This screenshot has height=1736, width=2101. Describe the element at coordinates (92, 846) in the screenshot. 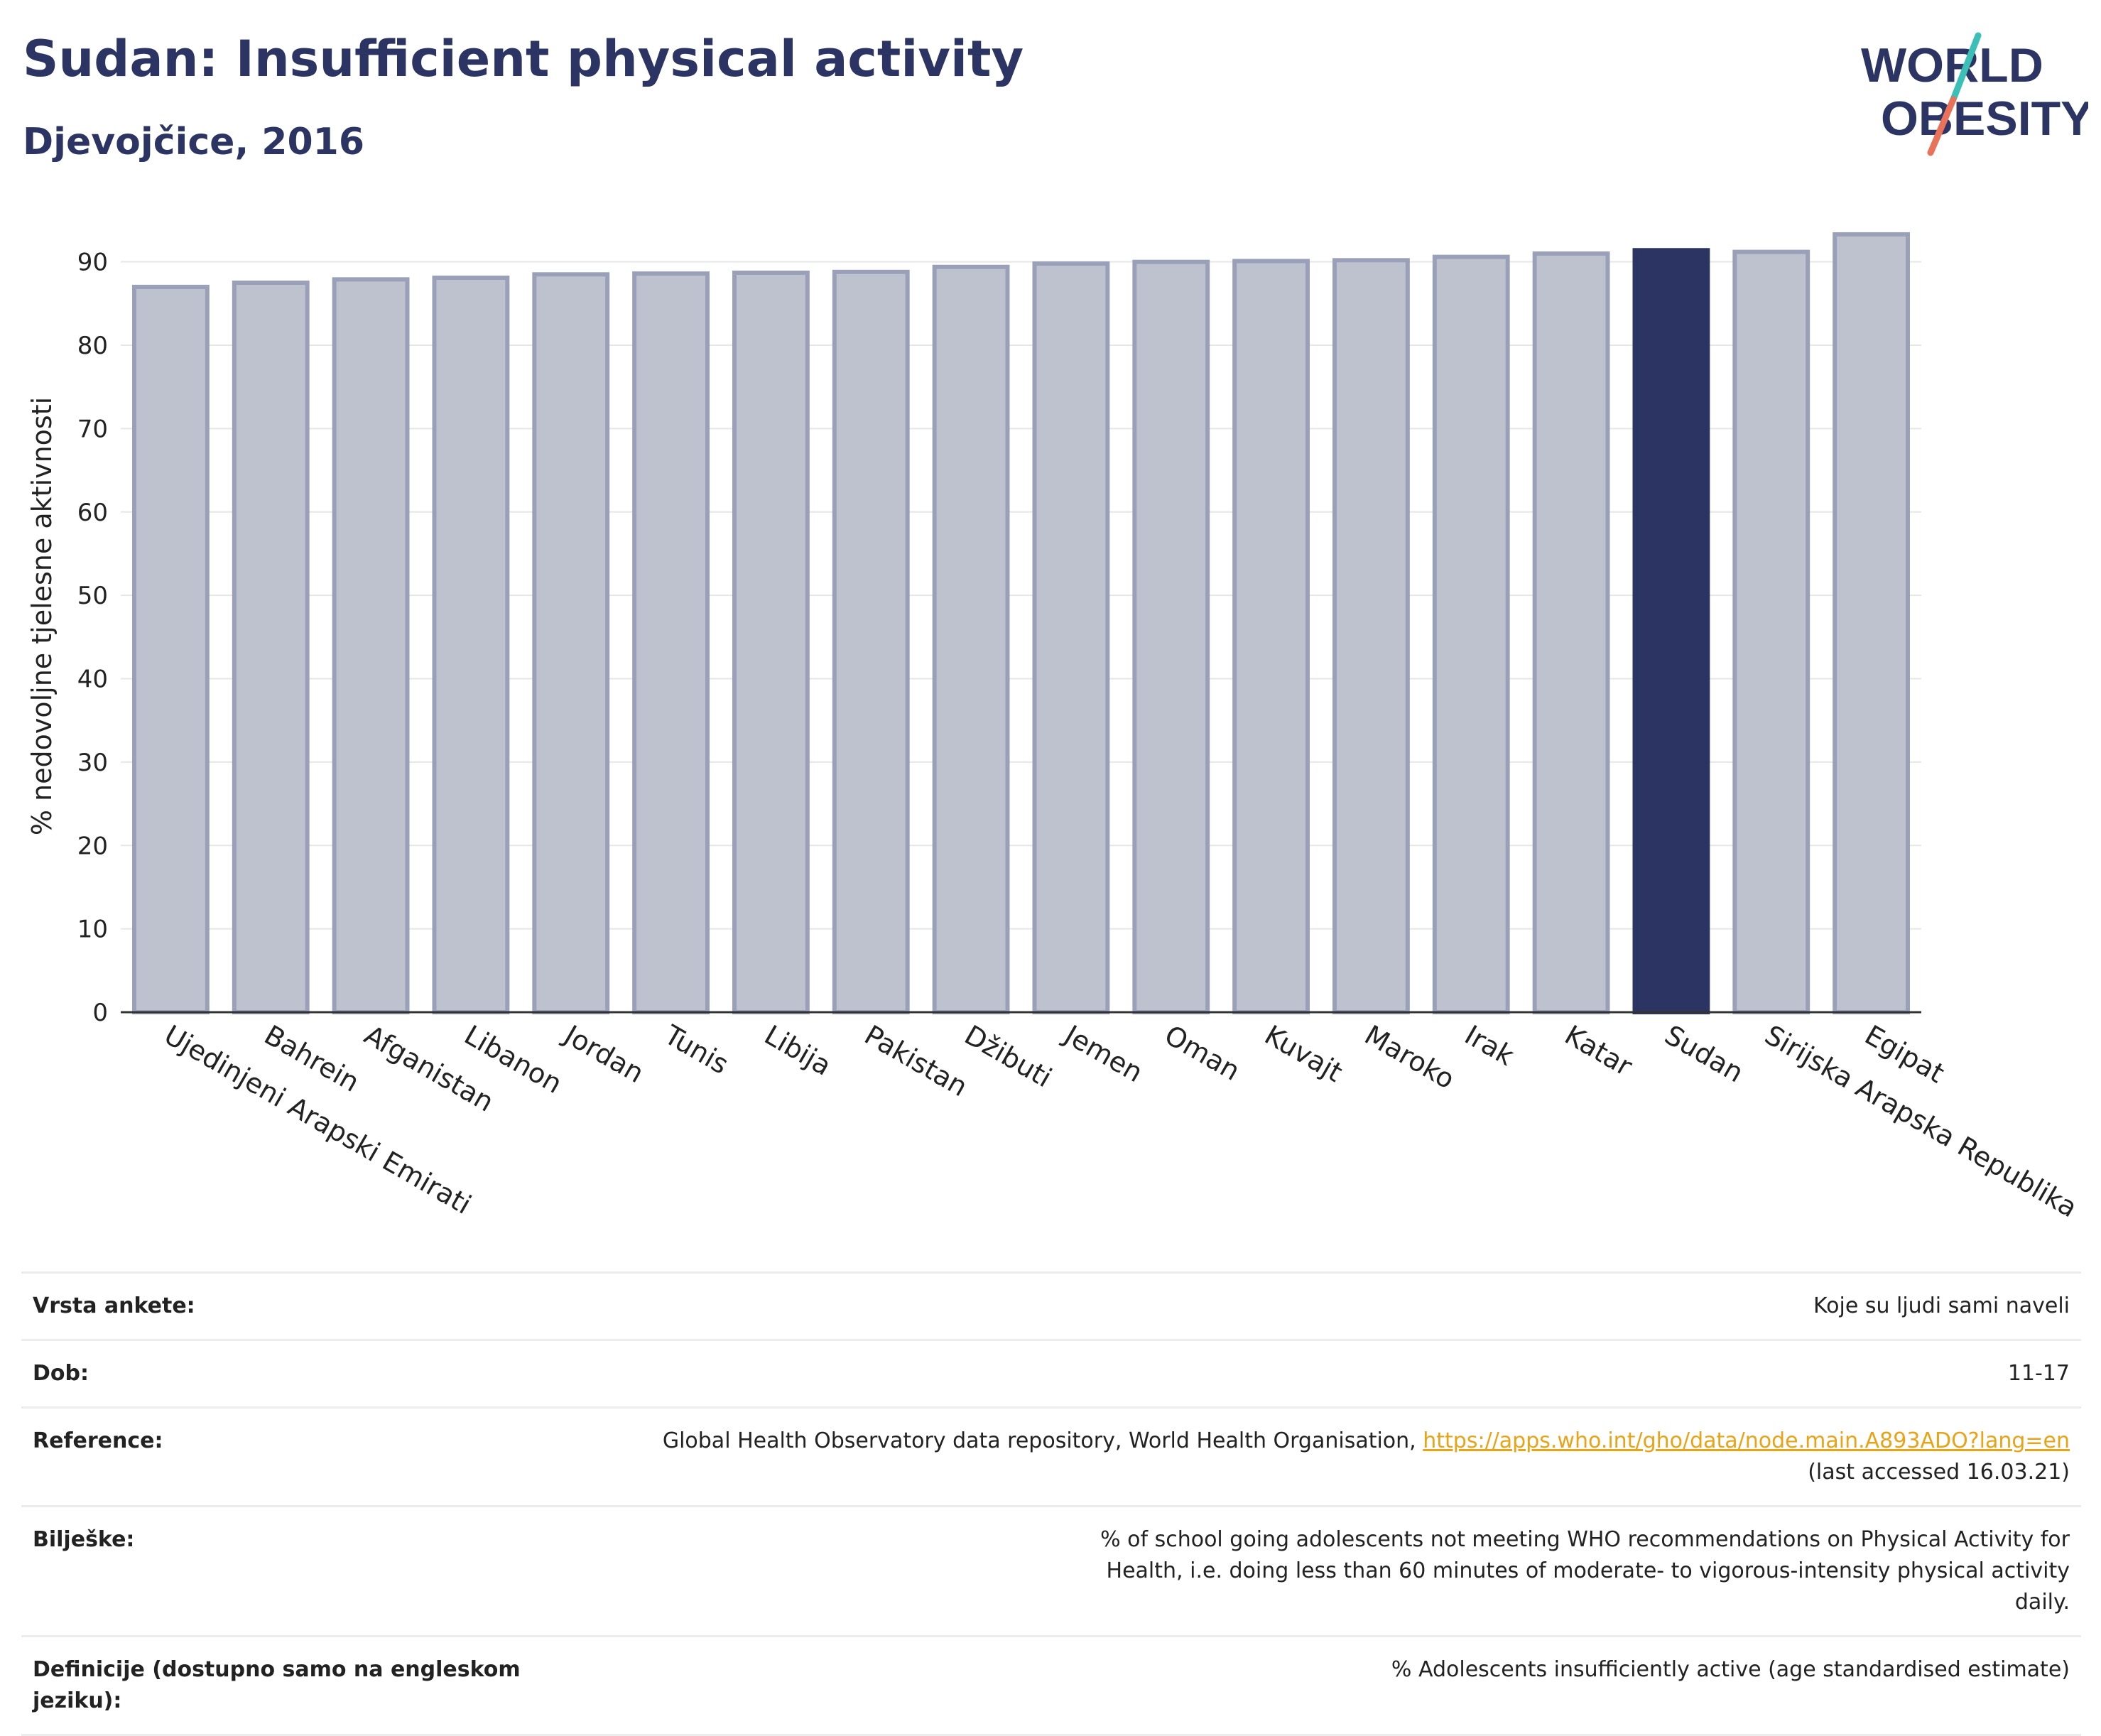

I see `y-tick-label: 20` at that location.